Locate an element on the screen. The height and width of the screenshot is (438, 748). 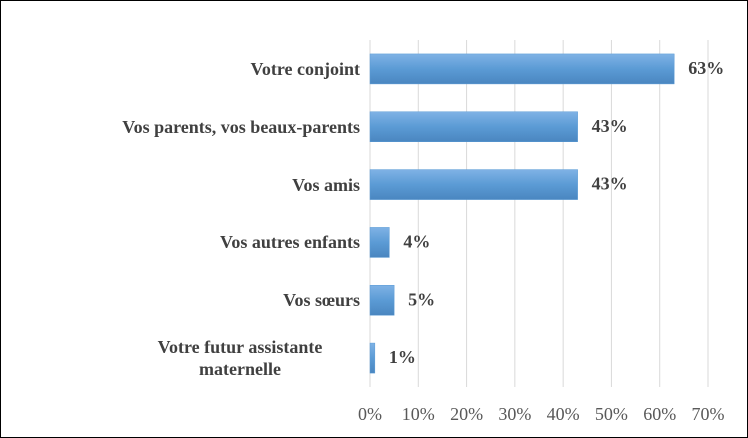
x-tick-label: 0% is located at coordinates (370, 414).